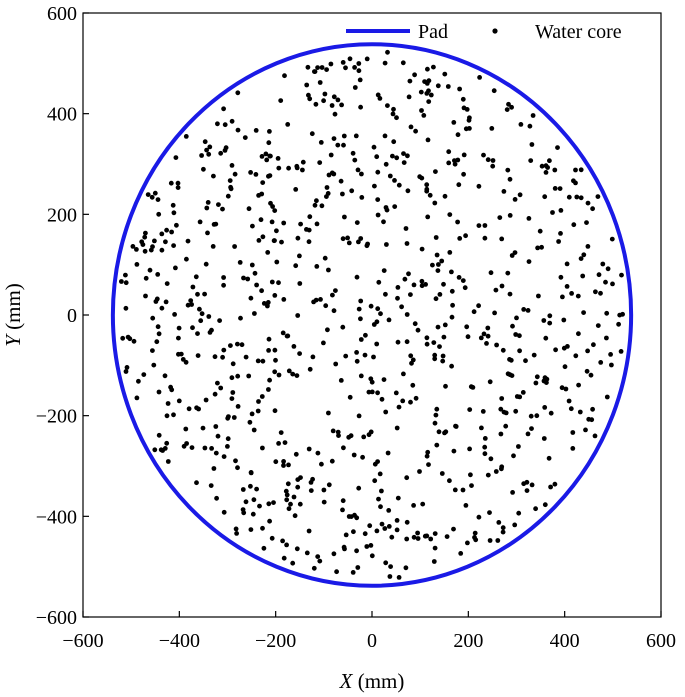 This screenshot has width=685, height=697. What do you see at coordinates (565, 641) in the screenshot?
I see `x-tick-label: 400` at bounding box center [565, 641].